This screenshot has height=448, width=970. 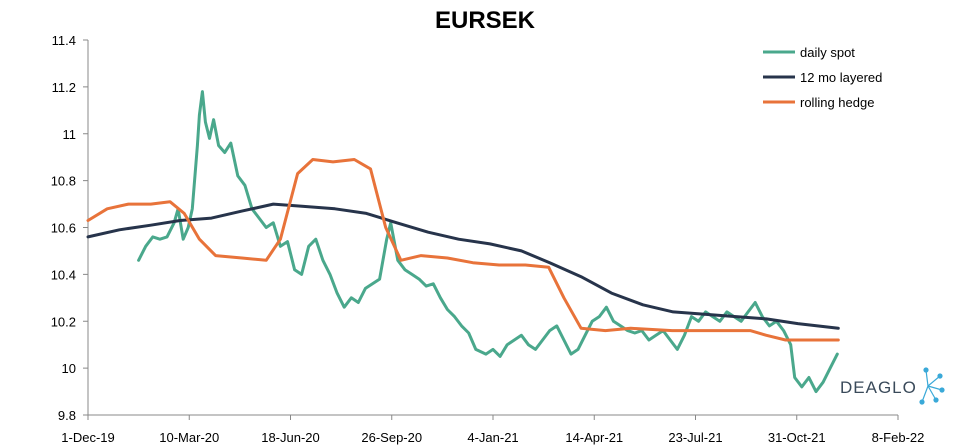 I want to click on x-tick-label: 1-Dec-19, so click(x=87, y=437).